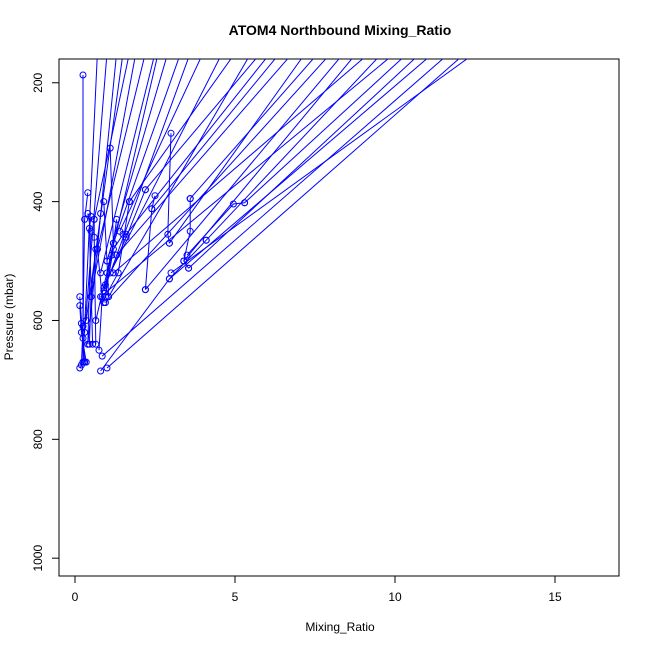  Describe the element at coordinates (75, 597) in the screenshot. I see `x-tick-label: 0` at that location.